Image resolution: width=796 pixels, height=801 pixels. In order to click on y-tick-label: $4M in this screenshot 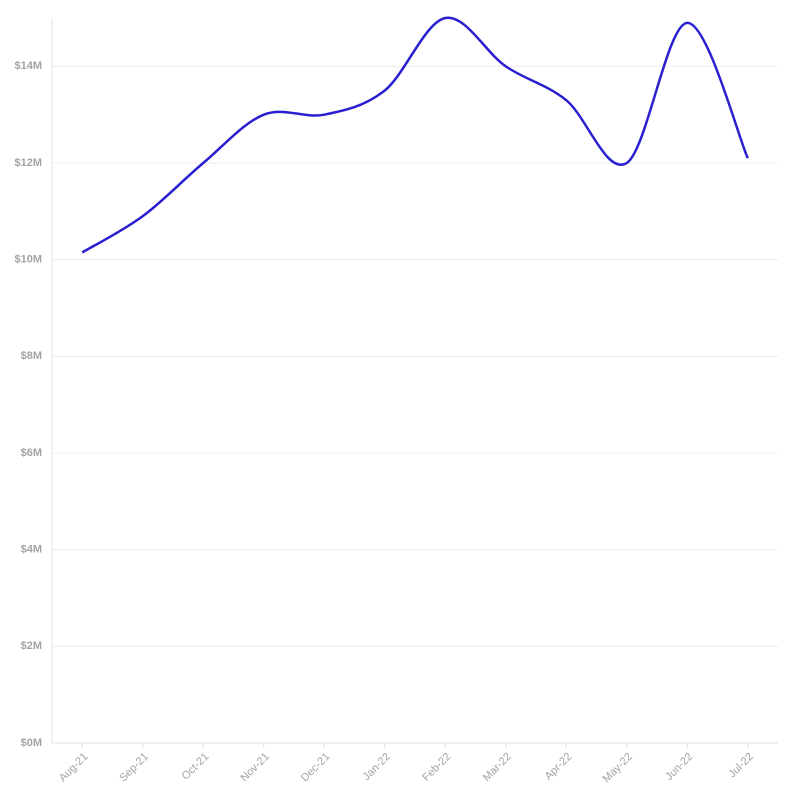, I will do `click(31, 550)`.